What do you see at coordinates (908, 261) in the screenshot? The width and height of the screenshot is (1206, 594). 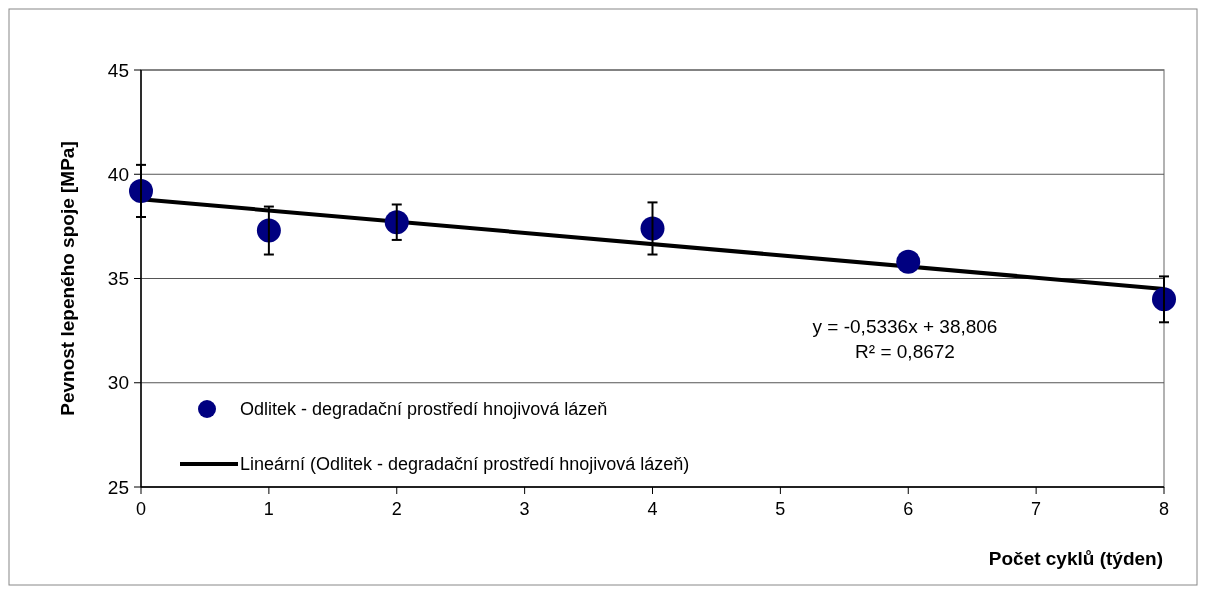 I see `point` at bounding box center [908, 261].